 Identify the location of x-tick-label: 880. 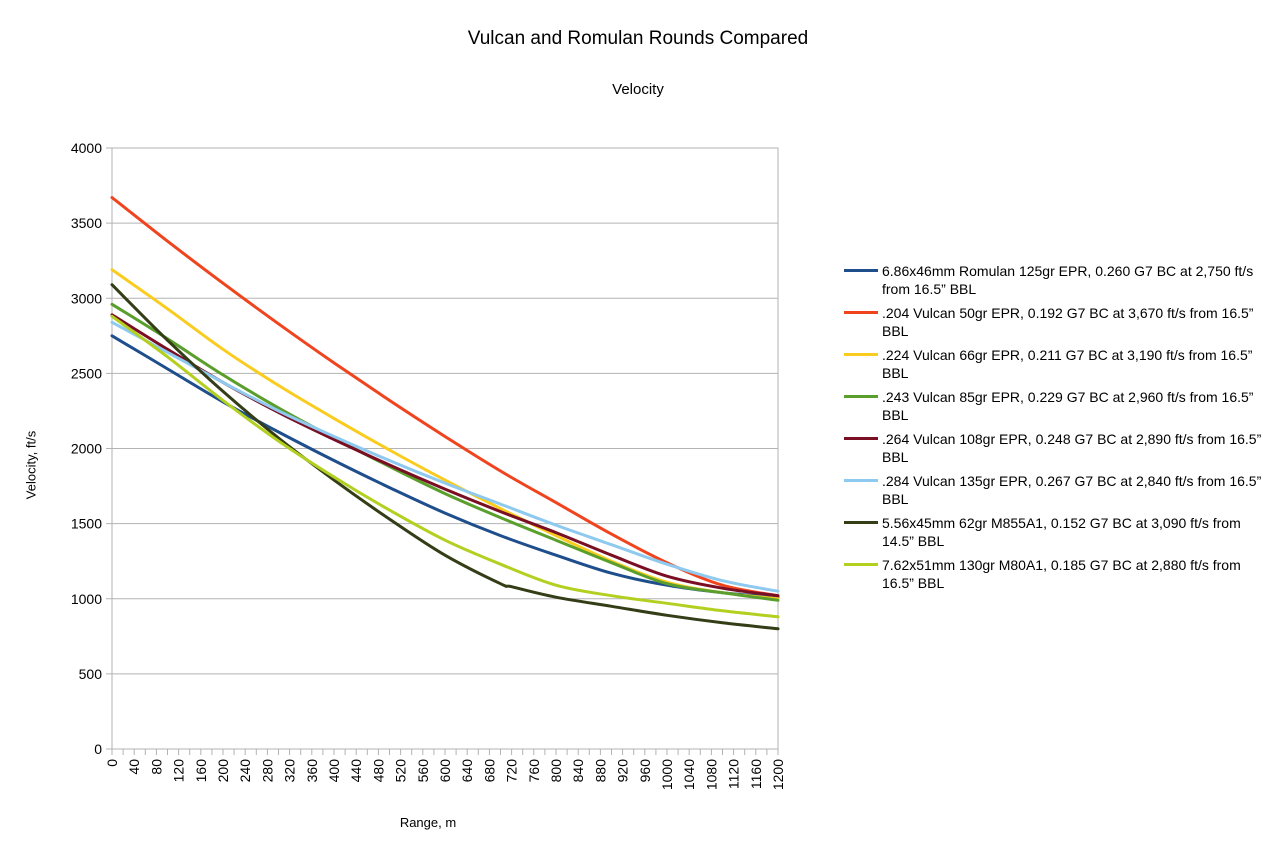
(600, 771).